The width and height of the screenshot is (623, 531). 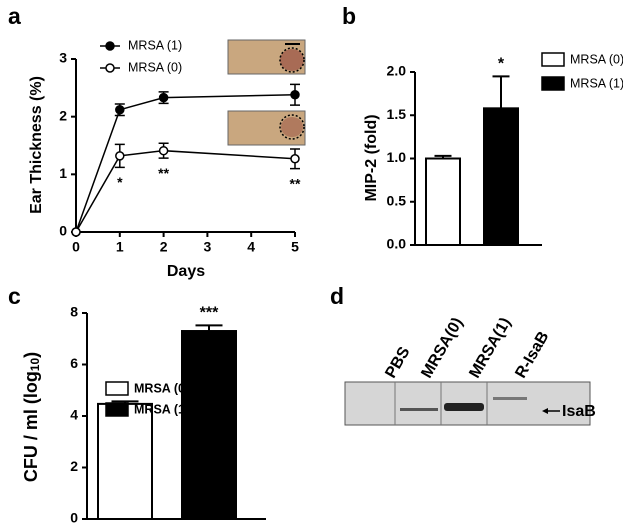 What do you see at coordinates (36, 145) in the screenshot?
I see `y-axis-label: Ear Thickness (%)` at bounding box center [36, 145].